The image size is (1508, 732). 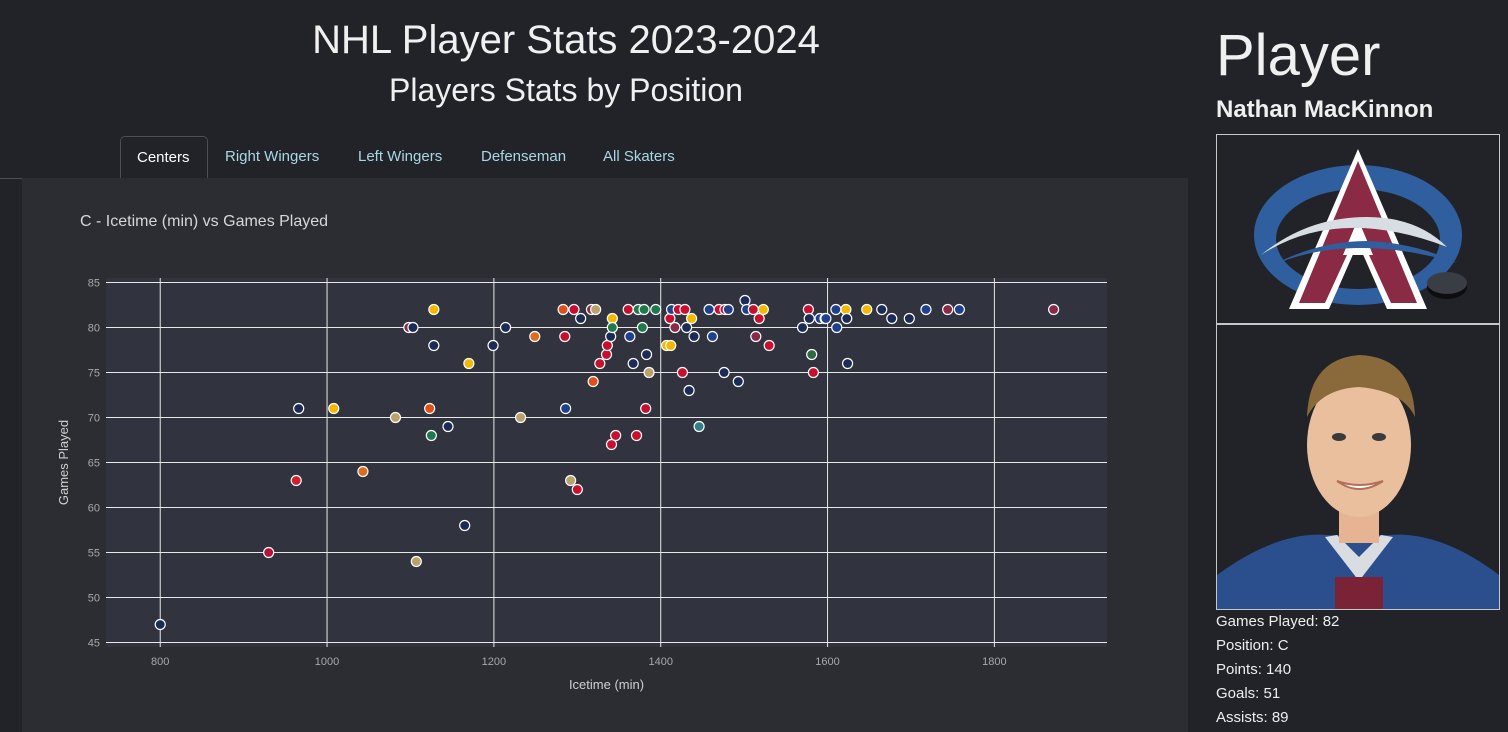 I want to click on y-tick-label: 60, so click(x=94, y=509).